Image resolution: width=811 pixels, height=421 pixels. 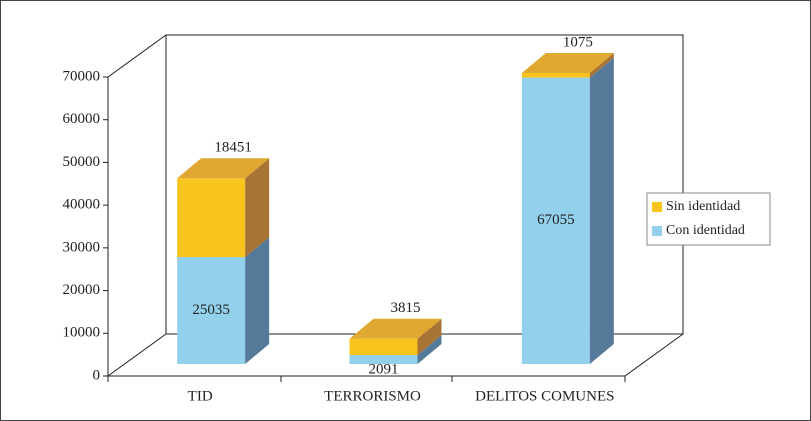 I want to click on legend-box, so click(x=708, y=219).